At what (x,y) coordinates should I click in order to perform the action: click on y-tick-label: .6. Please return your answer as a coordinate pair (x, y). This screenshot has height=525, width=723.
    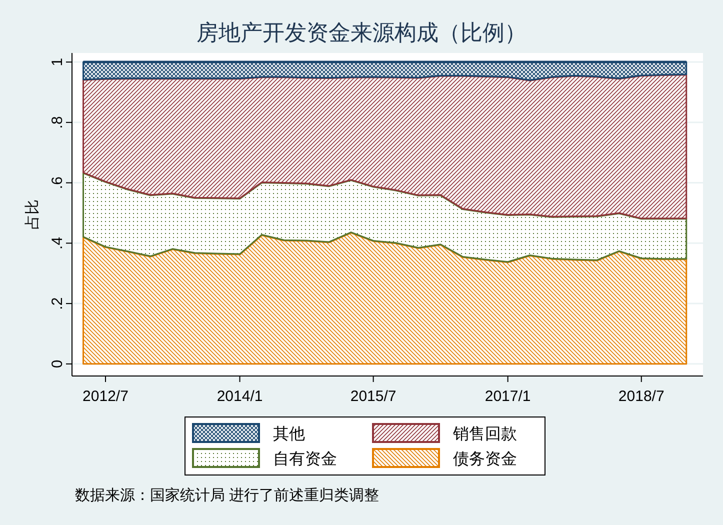
    Looking at the image, I should click on (57, 183).